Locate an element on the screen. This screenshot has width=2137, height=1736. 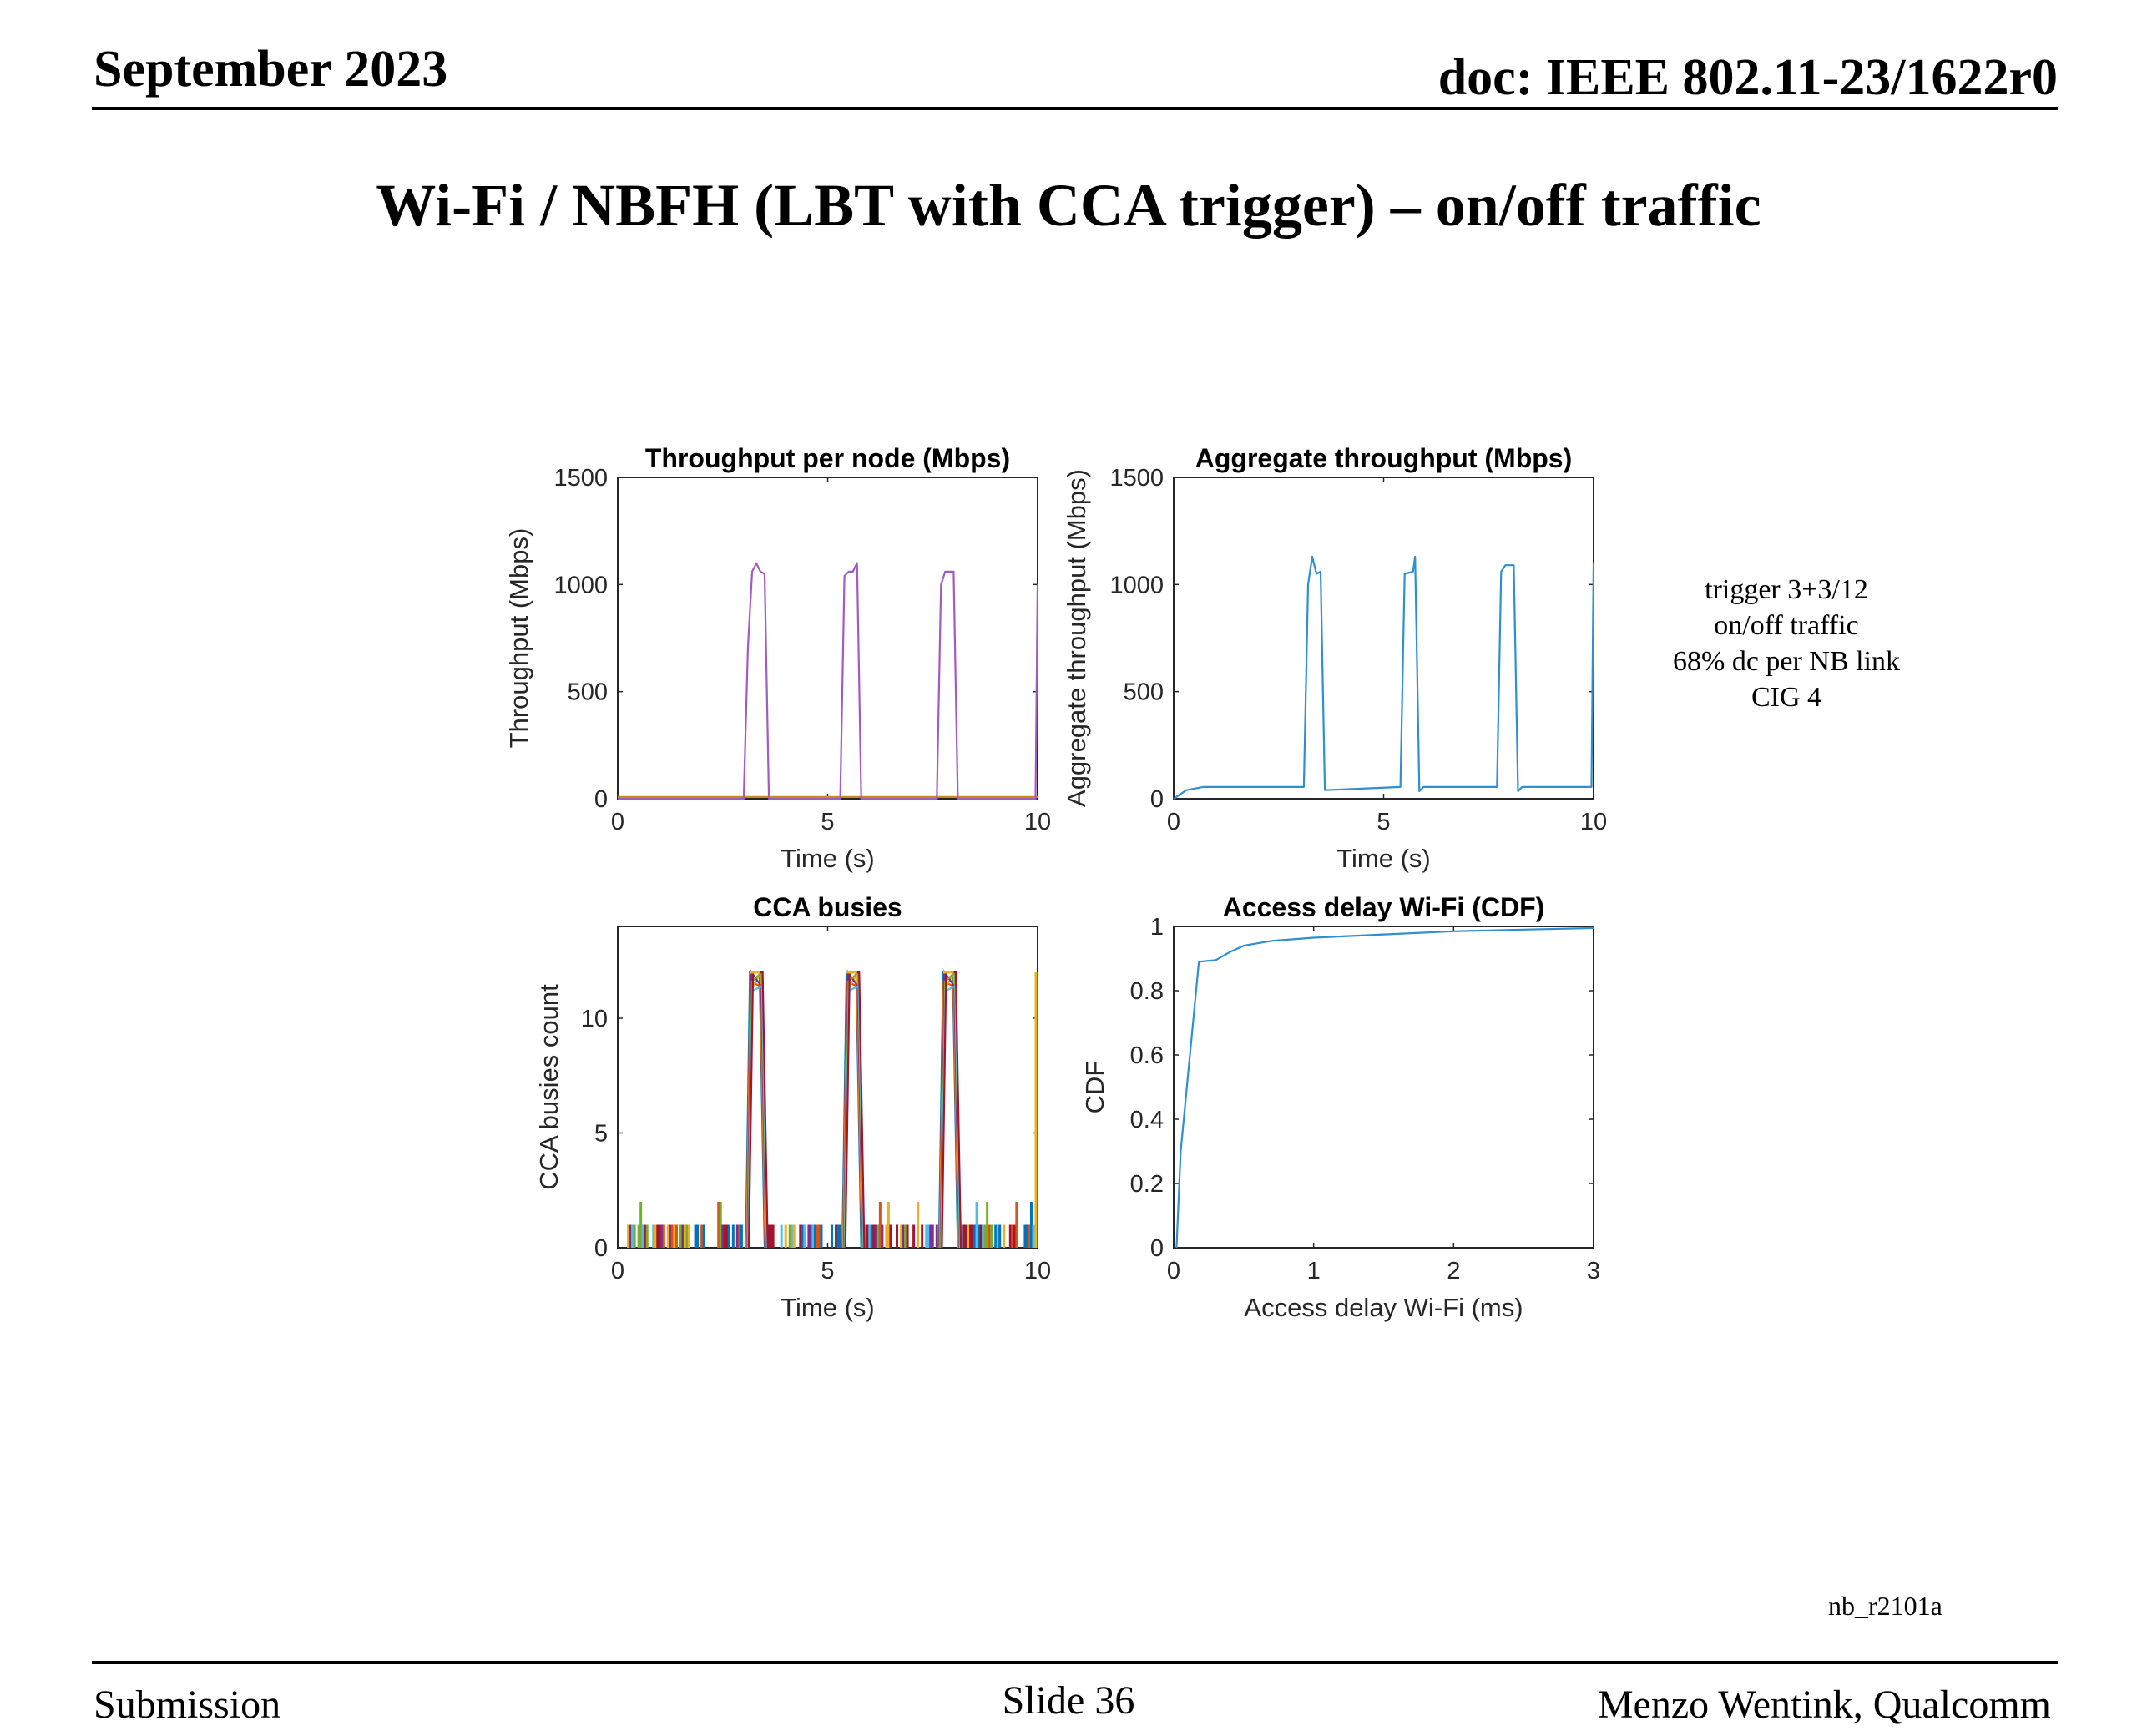
panel-title: Aggregate throughput (Mbps) is located at coordinates (1383, 458).